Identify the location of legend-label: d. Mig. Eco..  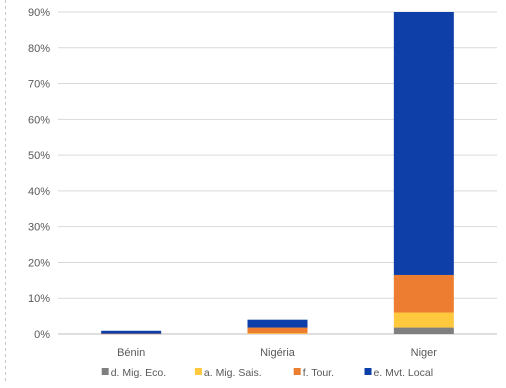
(138, 373).